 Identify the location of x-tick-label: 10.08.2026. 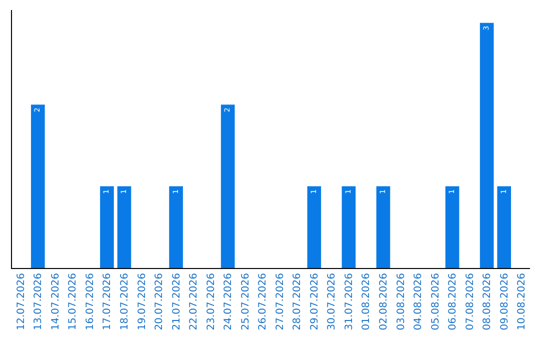
(522, 301).